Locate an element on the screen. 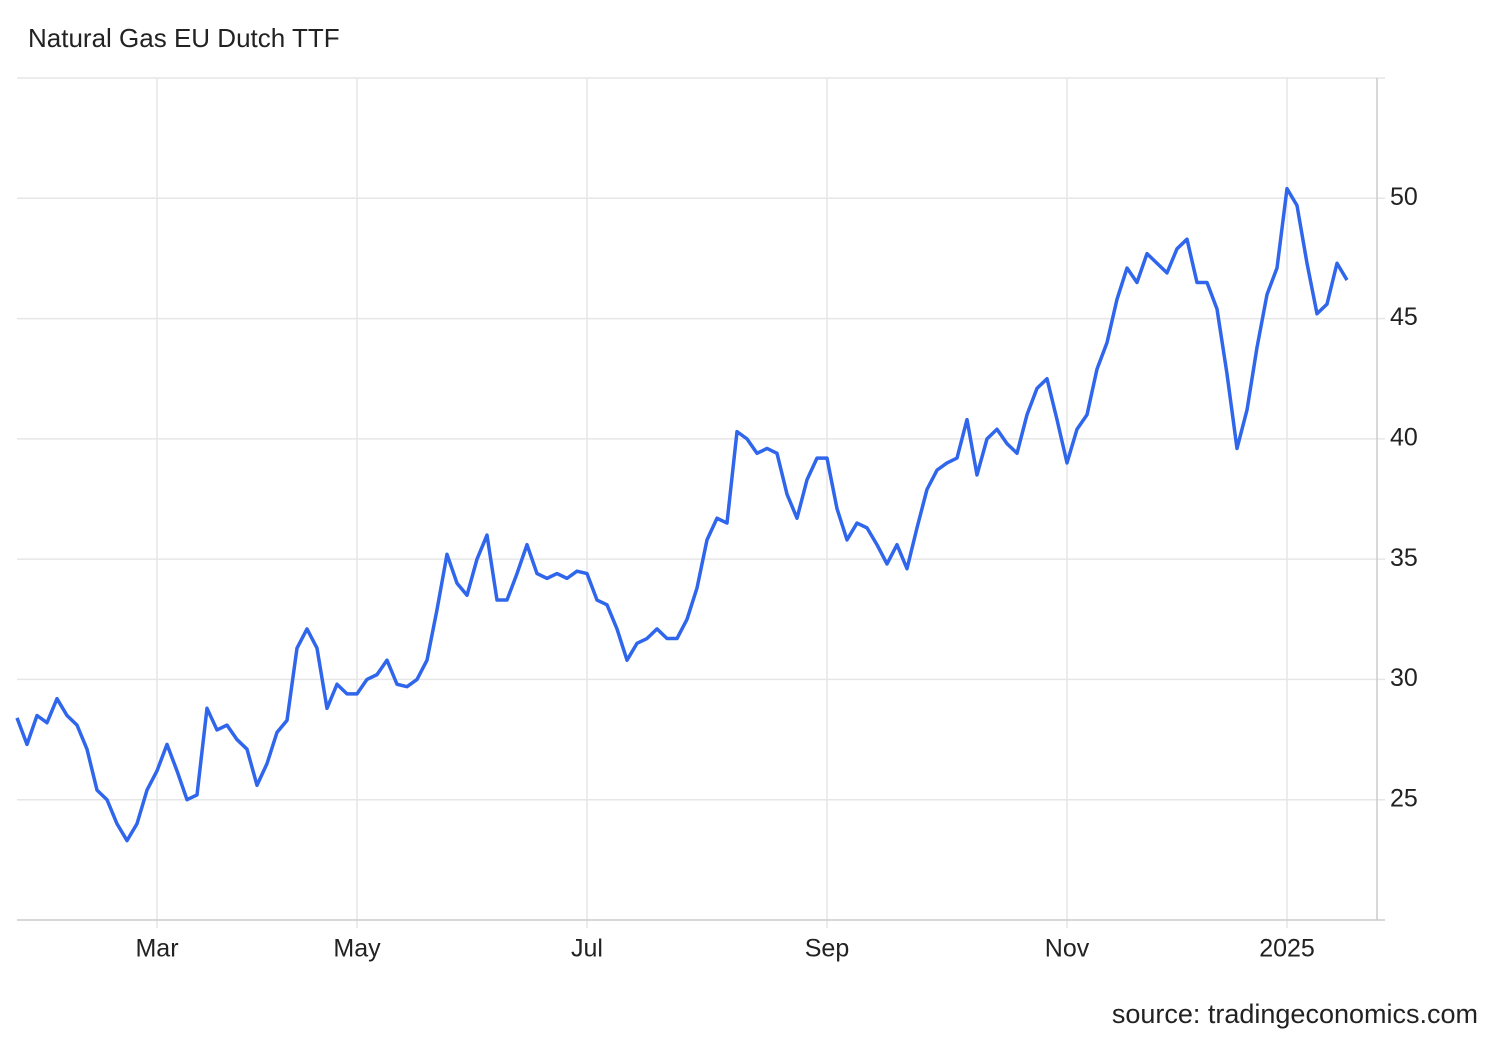 Image resolution: width=1500 pixels, height=1040 pixels. chart-title: Natural Gas EU Dutch TTF is located at coordinates (184, 38).